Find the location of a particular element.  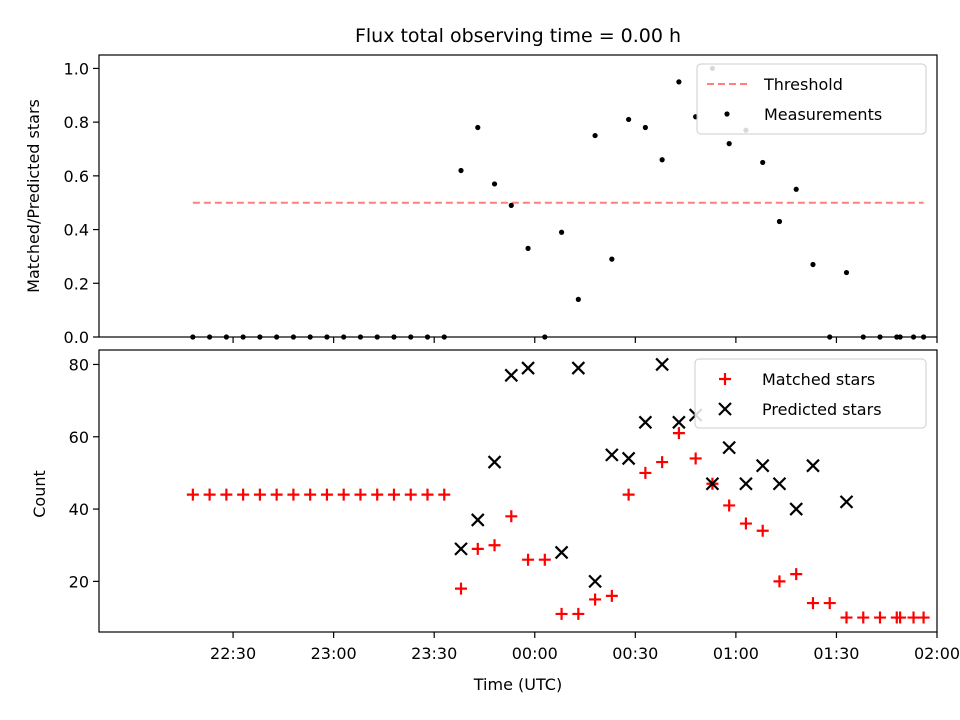

bottom-y-tick-label: 40 is located at coordinates (79, 509).